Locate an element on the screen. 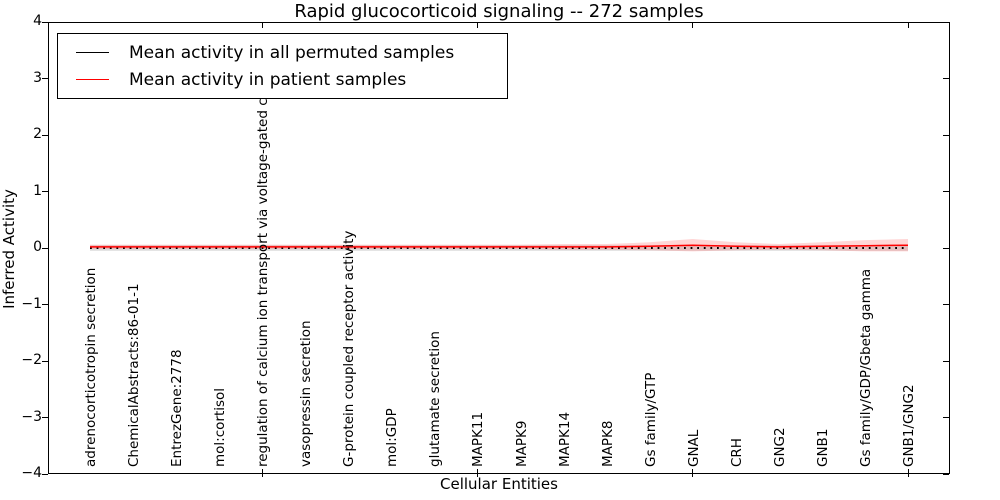 The image size is (1000, 500). x-tick-label: CRH is located at coordinates (736, 452).